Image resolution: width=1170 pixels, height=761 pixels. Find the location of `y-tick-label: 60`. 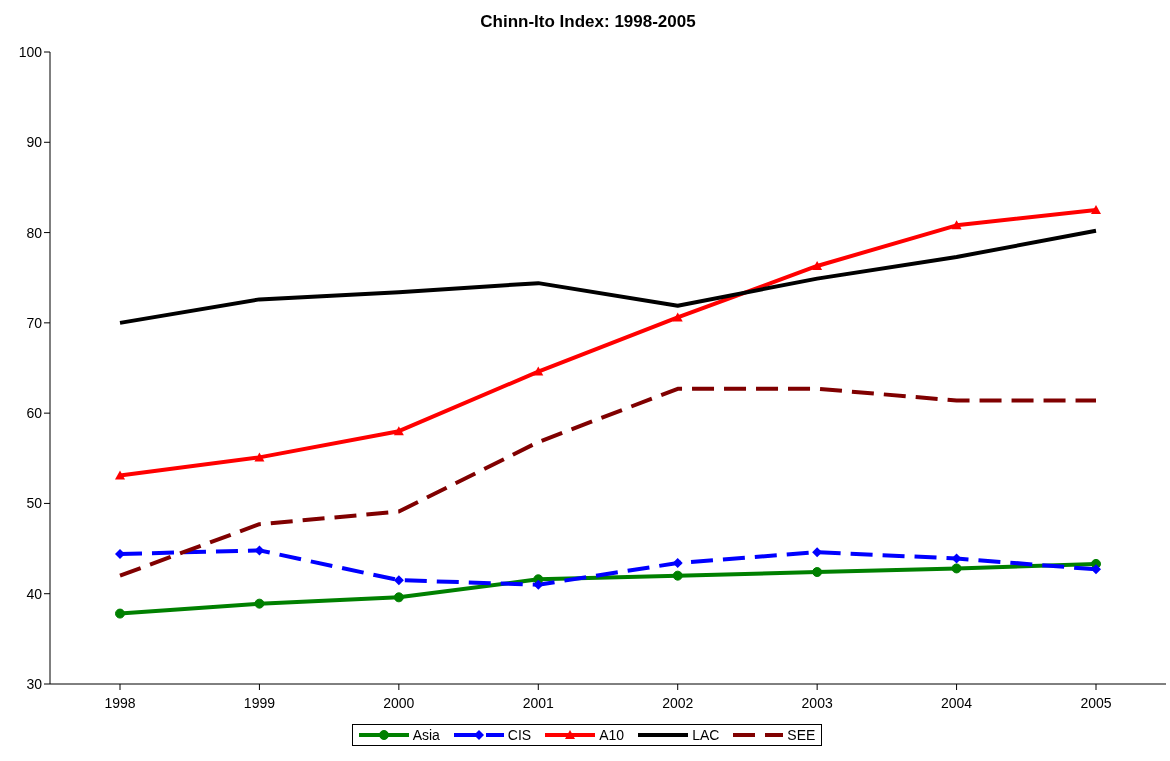

y-tick-label: 60 is located at coordinates (34, 413).